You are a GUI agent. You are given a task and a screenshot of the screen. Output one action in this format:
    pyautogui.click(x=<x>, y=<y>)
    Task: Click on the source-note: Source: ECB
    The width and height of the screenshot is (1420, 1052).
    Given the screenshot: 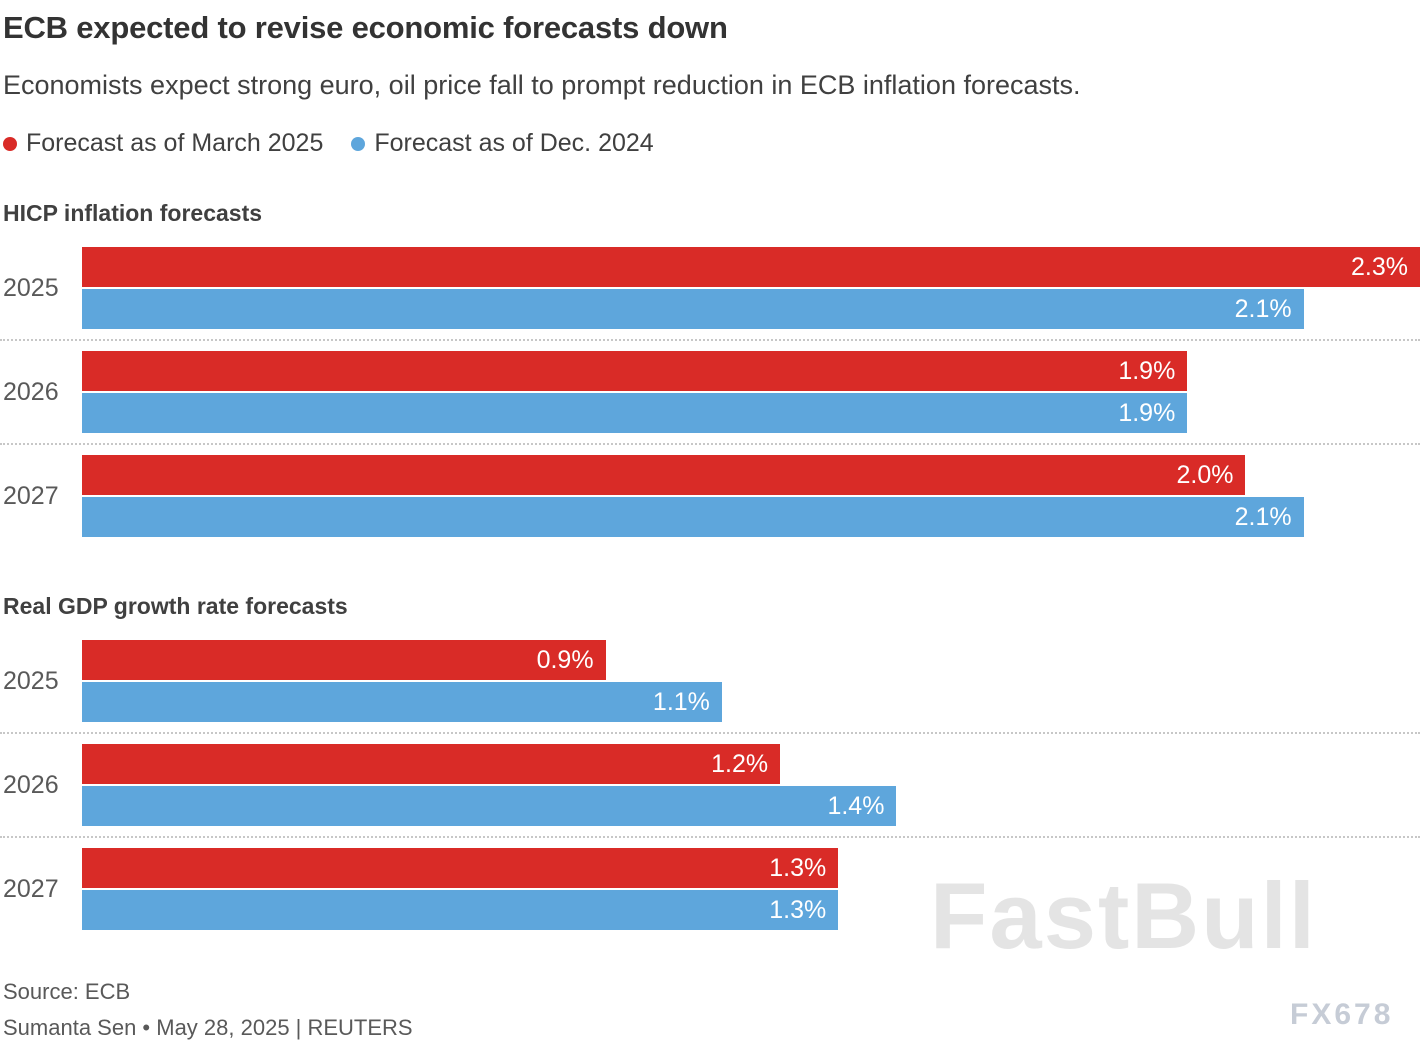 What is the action you would take?
    pyautogui.click(x=67, y=991)
    